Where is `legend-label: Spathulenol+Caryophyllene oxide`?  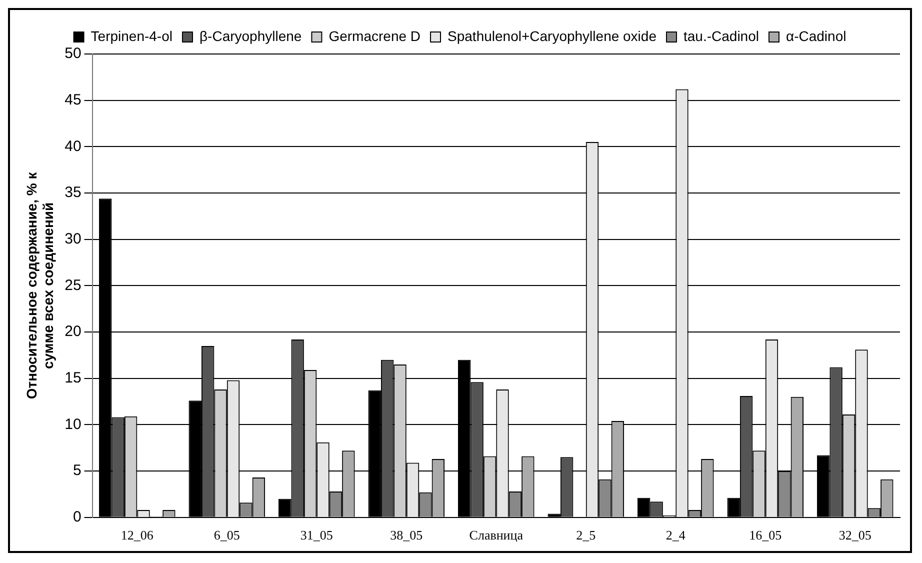
legend-label: Spathulenol+Caryophyllene oxide is located at coordinates (552, 36).